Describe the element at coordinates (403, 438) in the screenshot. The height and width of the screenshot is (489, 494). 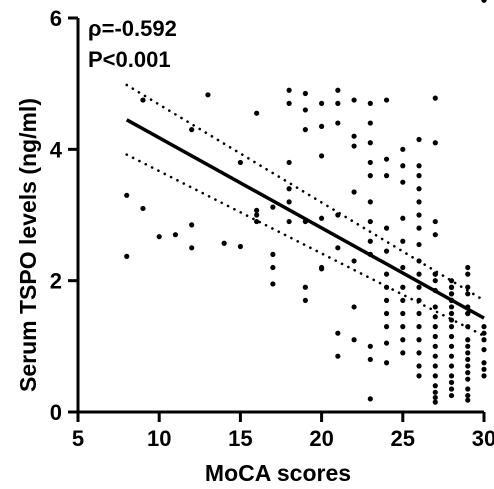
I see `x-tick-label: 25` at that location.